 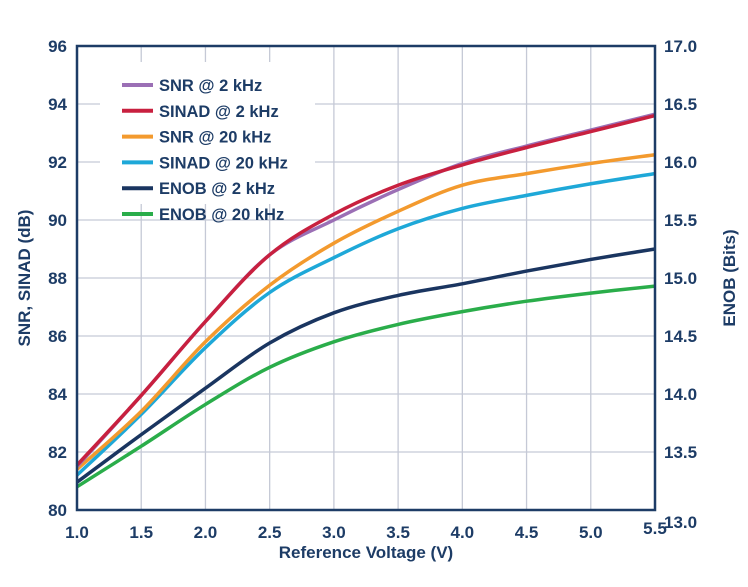 I want to click on x-tick-label: 4.5, so click(x=527, y=532).